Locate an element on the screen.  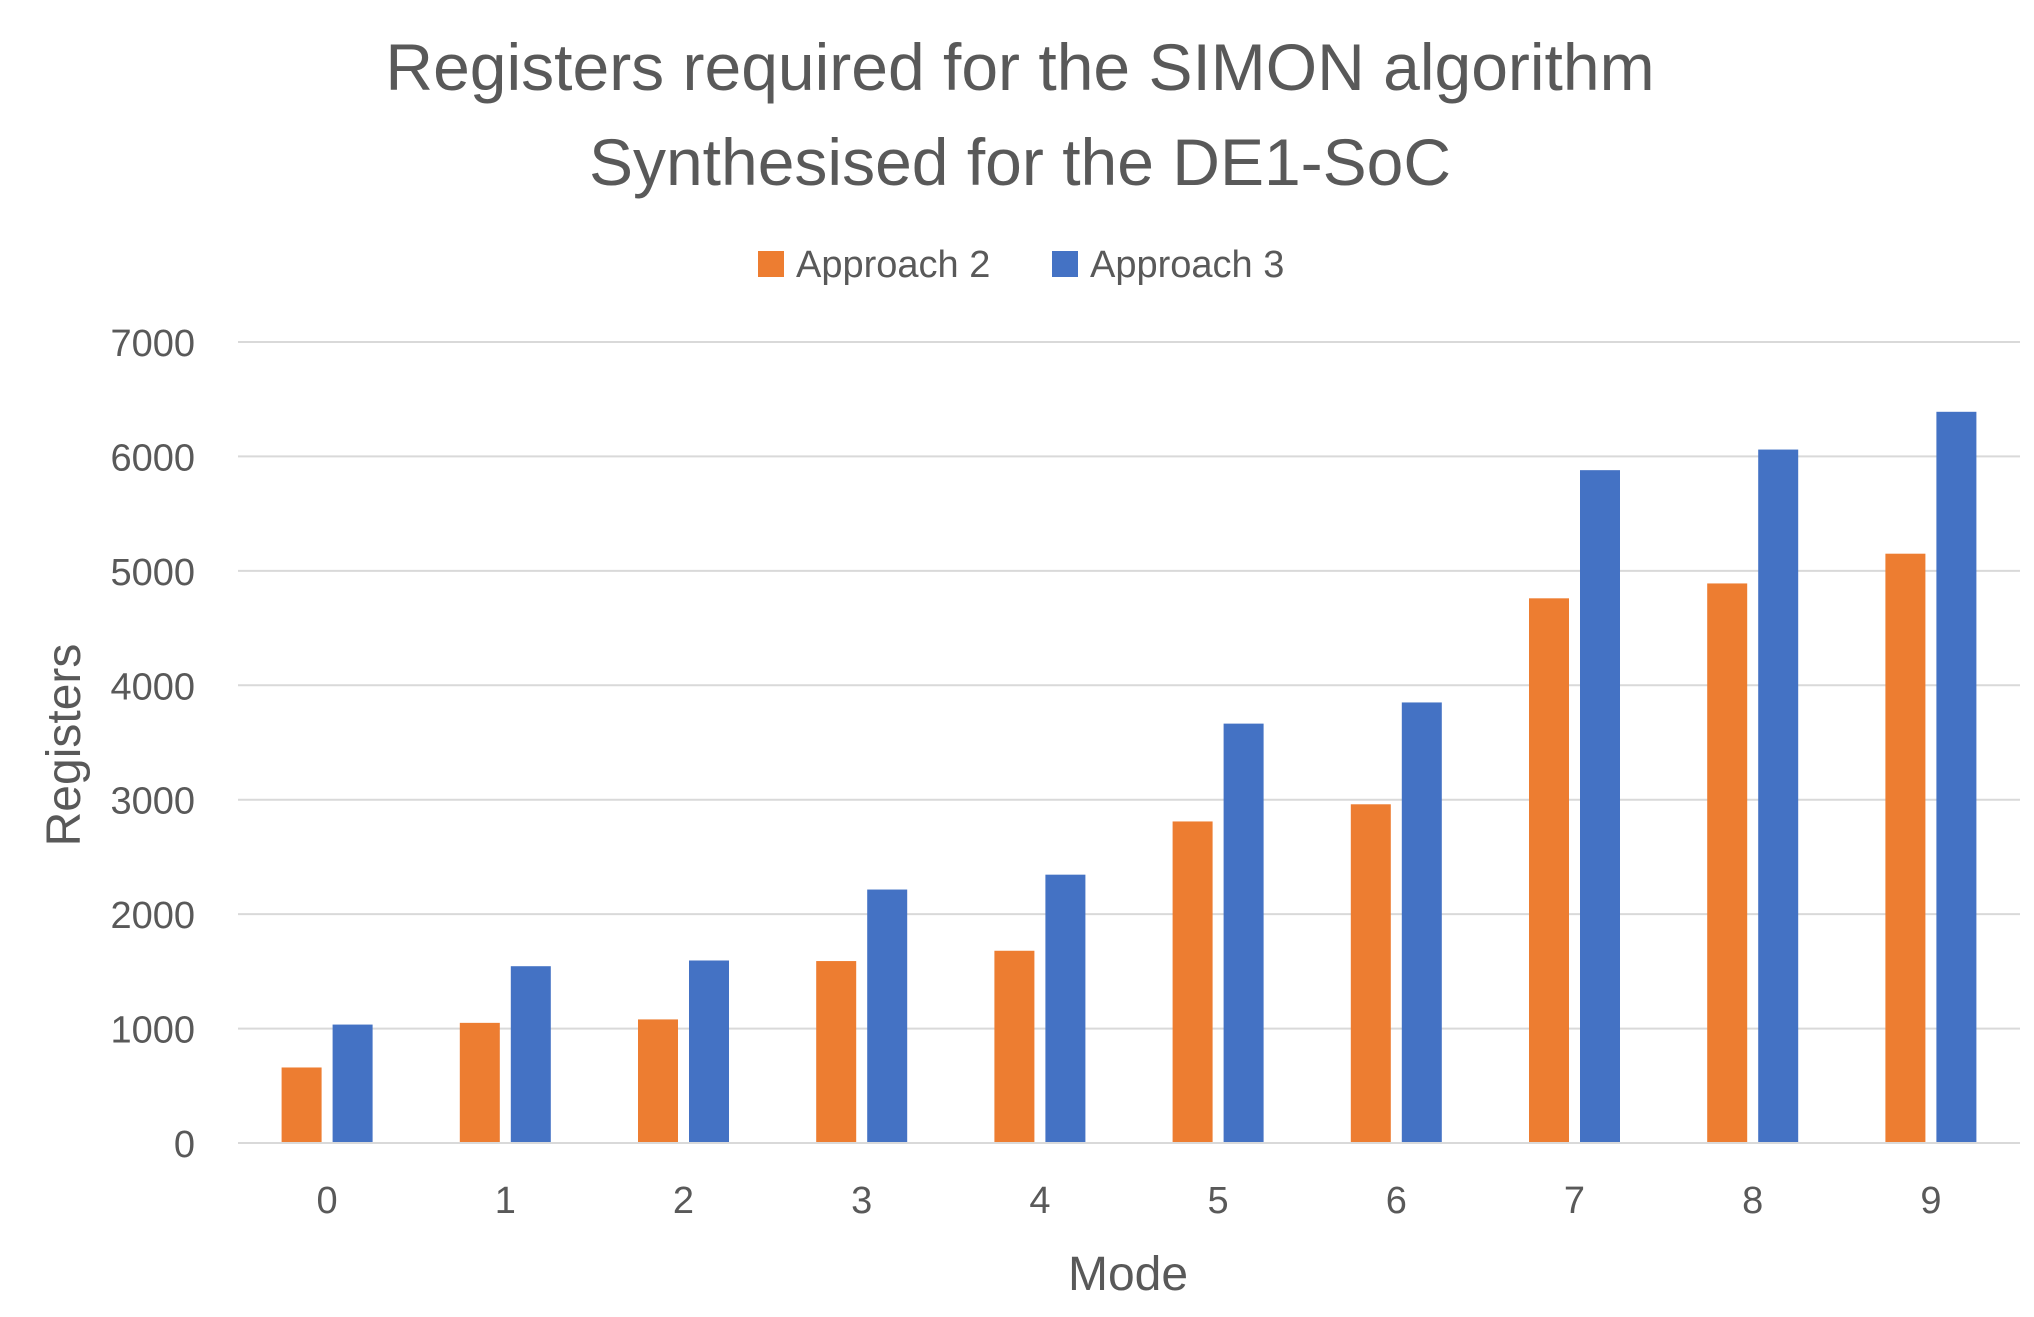
y-tick-label: 3000 is located at coordinates (152, 802).